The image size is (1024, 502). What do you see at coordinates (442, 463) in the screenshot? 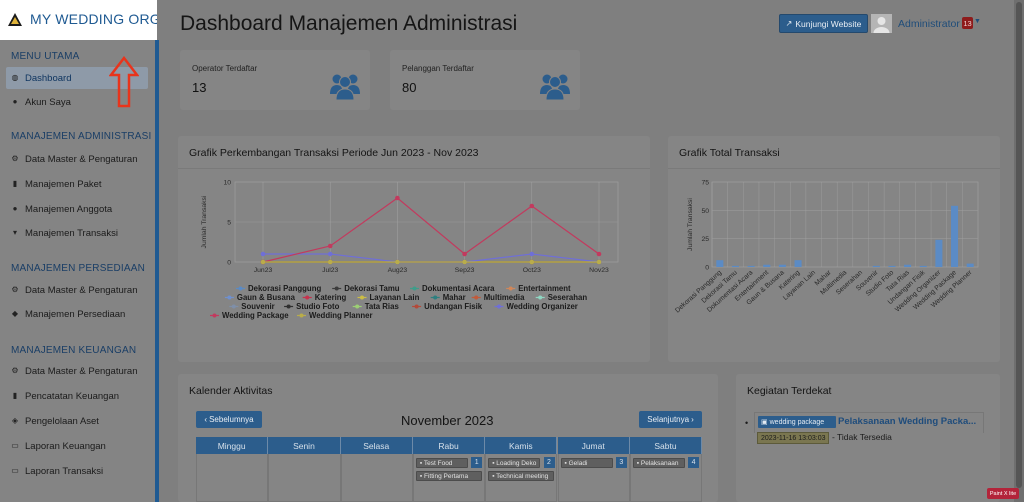
I see `calendar-event: ▪ Test Food` at bounding box center [442, 463].